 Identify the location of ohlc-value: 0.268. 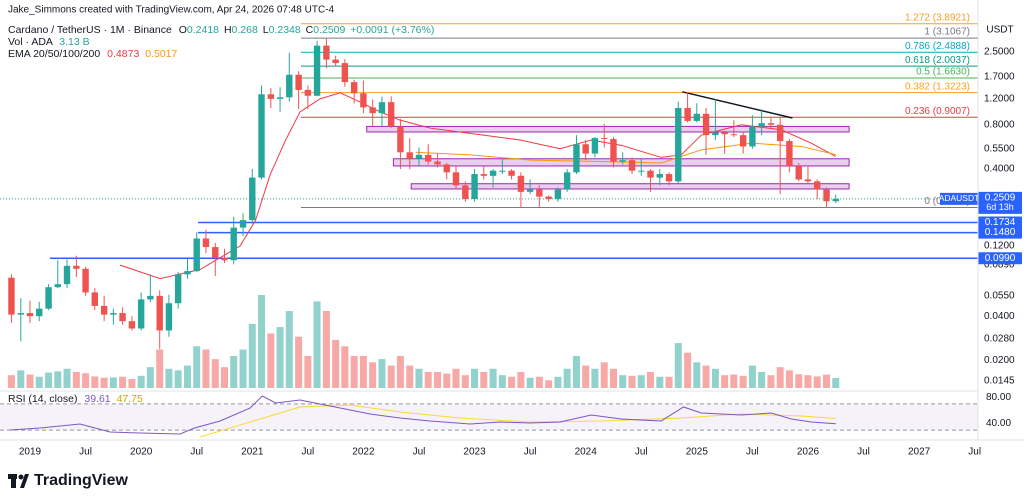
(245, 30).